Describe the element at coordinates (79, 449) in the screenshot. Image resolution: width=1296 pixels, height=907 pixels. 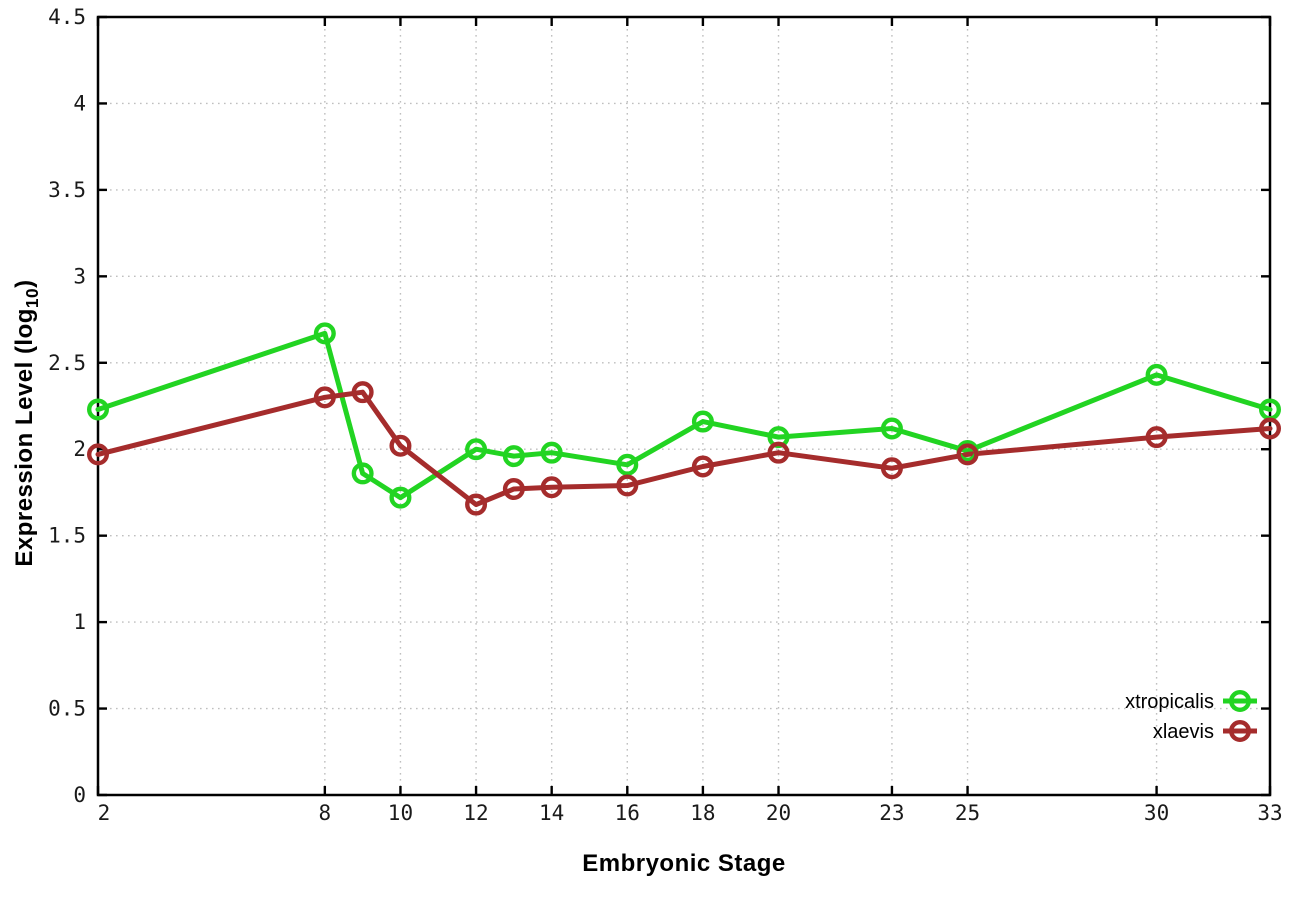
I see `y-tick-label: 2` at that location.